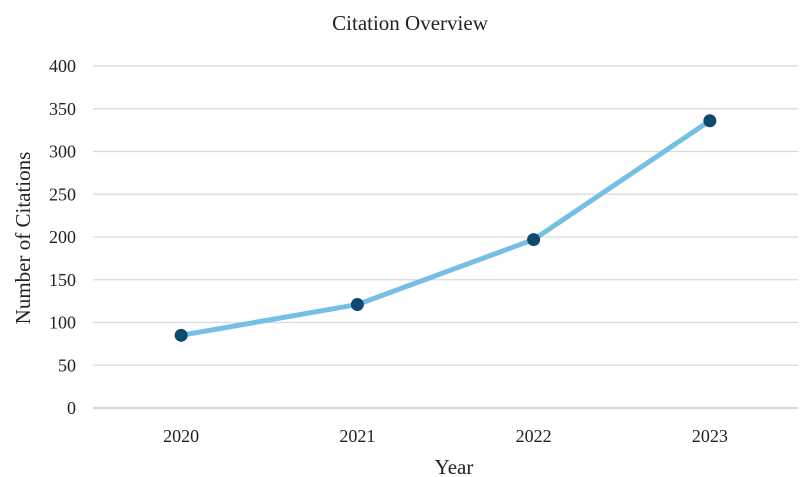  What do you see at coordinates (62, 323) in the screenshot?
I see `y-tick-label: 100` at bounding box center [62, 323].